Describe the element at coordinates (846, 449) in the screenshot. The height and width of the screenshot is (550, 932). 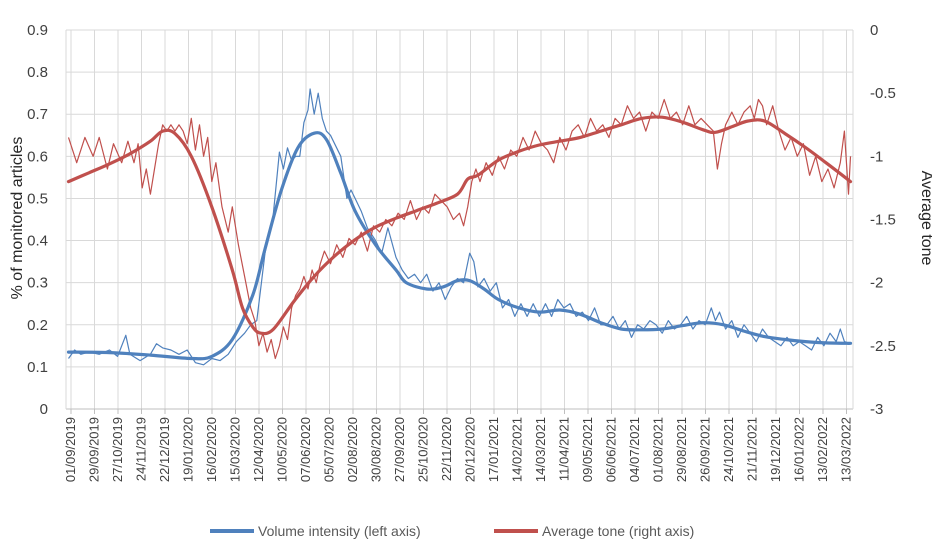
I see `x-tick-label: 13/03/2022` at that location.